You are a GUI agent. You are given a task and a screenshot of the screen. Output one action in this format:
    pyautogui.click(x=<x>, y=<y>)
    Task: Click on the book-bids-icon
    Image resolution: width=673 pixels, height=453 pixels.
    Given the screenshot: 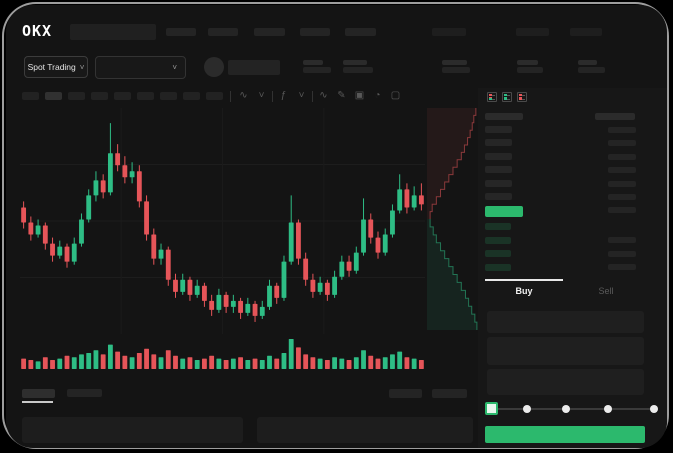 What is the action you would take?
    pyautogui.click(x=507, y=97)
    